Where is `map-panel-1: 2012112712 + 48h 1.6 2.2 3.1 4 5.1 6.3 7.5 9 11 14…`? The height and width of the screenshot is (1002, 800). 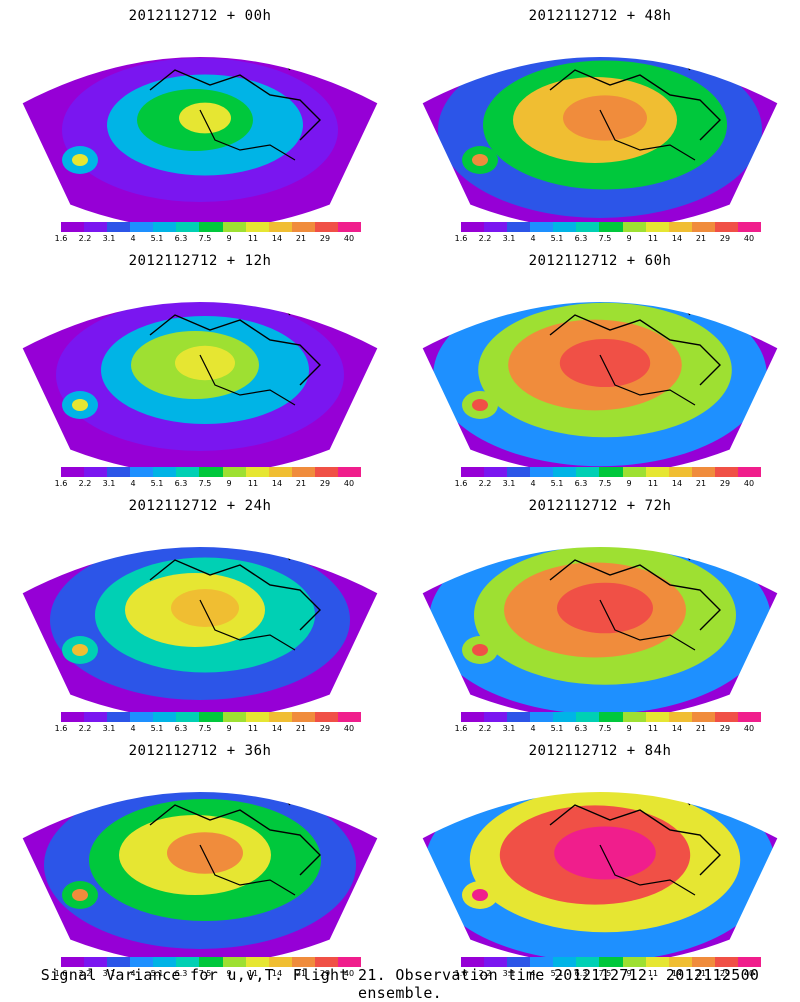
map-panel-1: 2012112712 + 48h 1.6 2.2 3.1 4 5.1 6.3 7.5 9 11 14… is located at coordinates (600, 122).